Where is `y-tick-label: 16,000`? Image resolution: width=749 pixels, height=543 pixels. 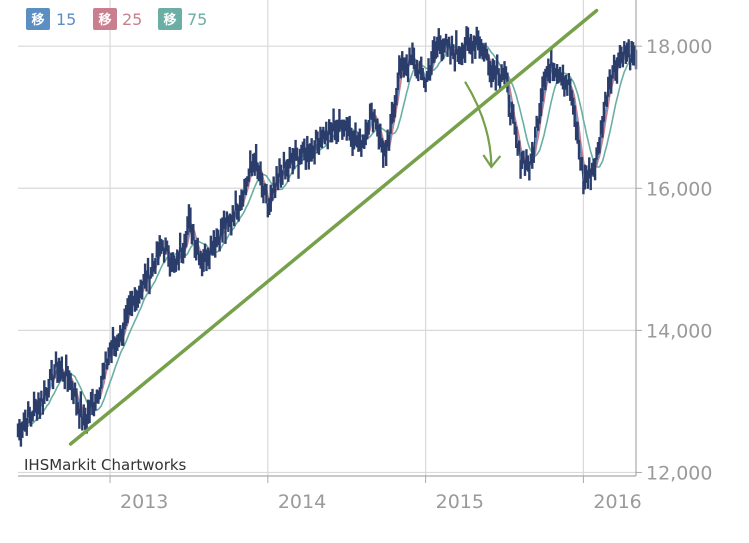 y-tick-label: 16,000 is located at coordinates (679, 189).